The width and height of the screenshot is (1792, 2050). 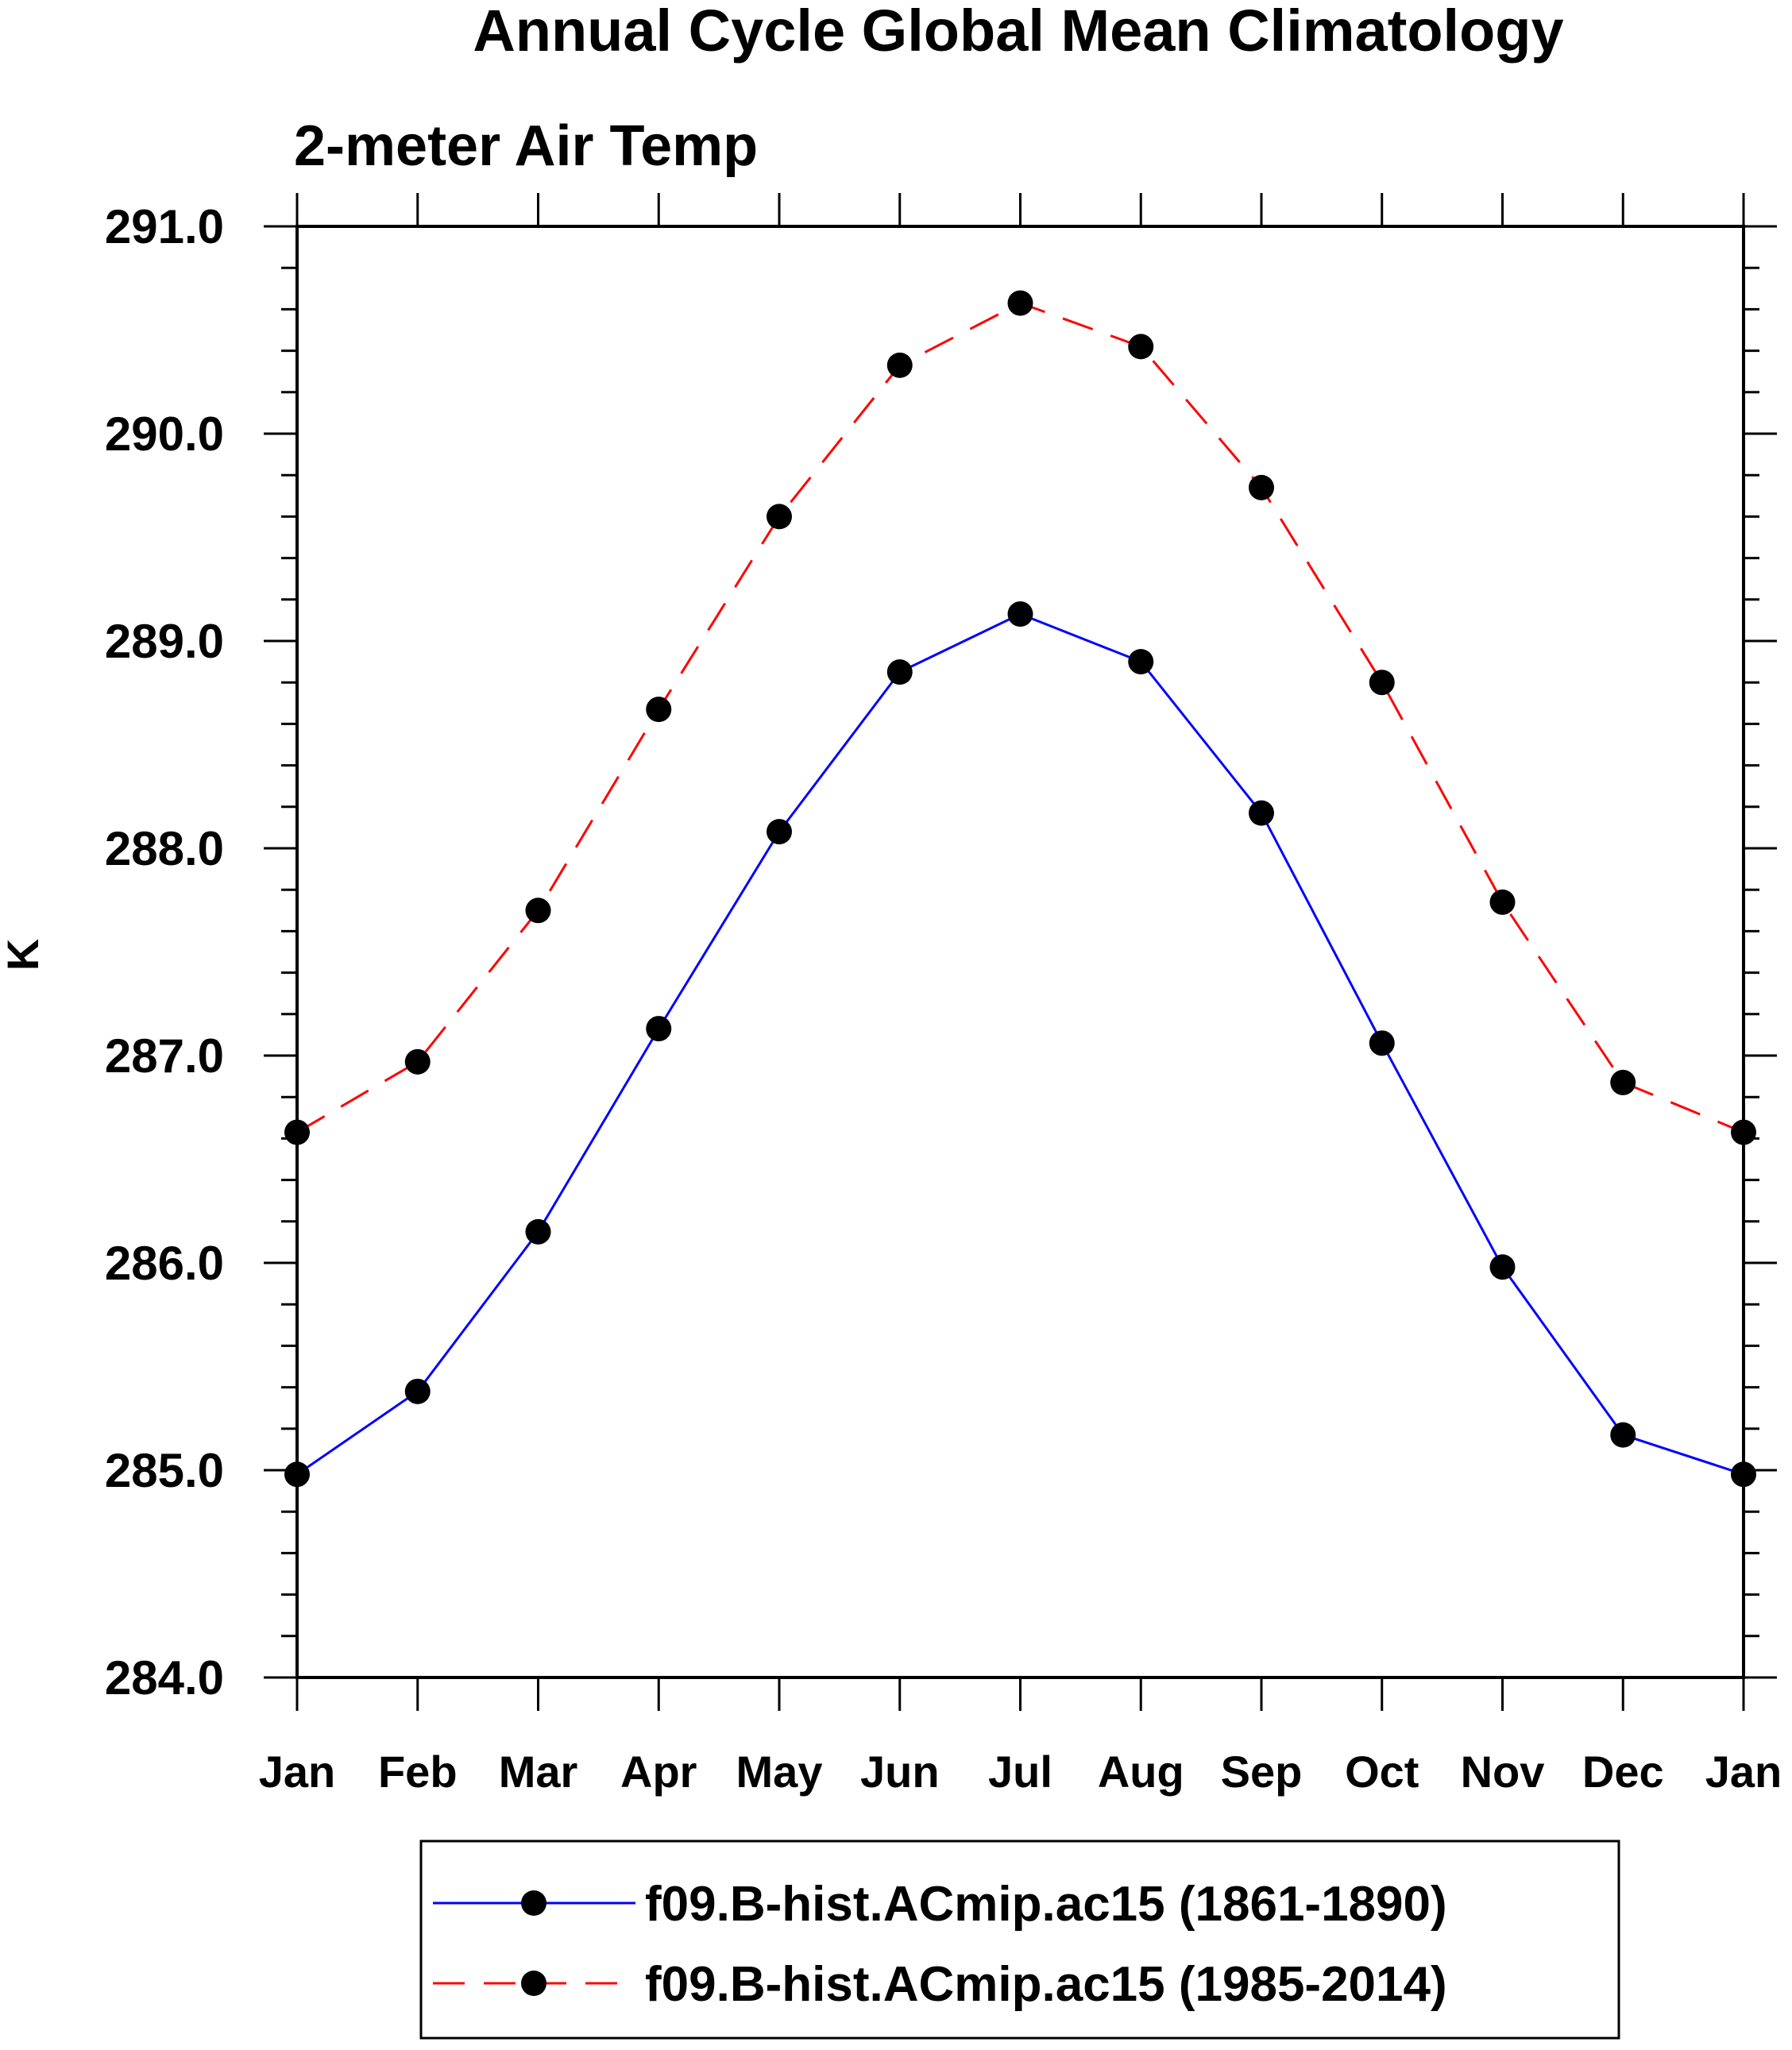 I want to click on y-axis-label: K, so click(x=24, y=955).